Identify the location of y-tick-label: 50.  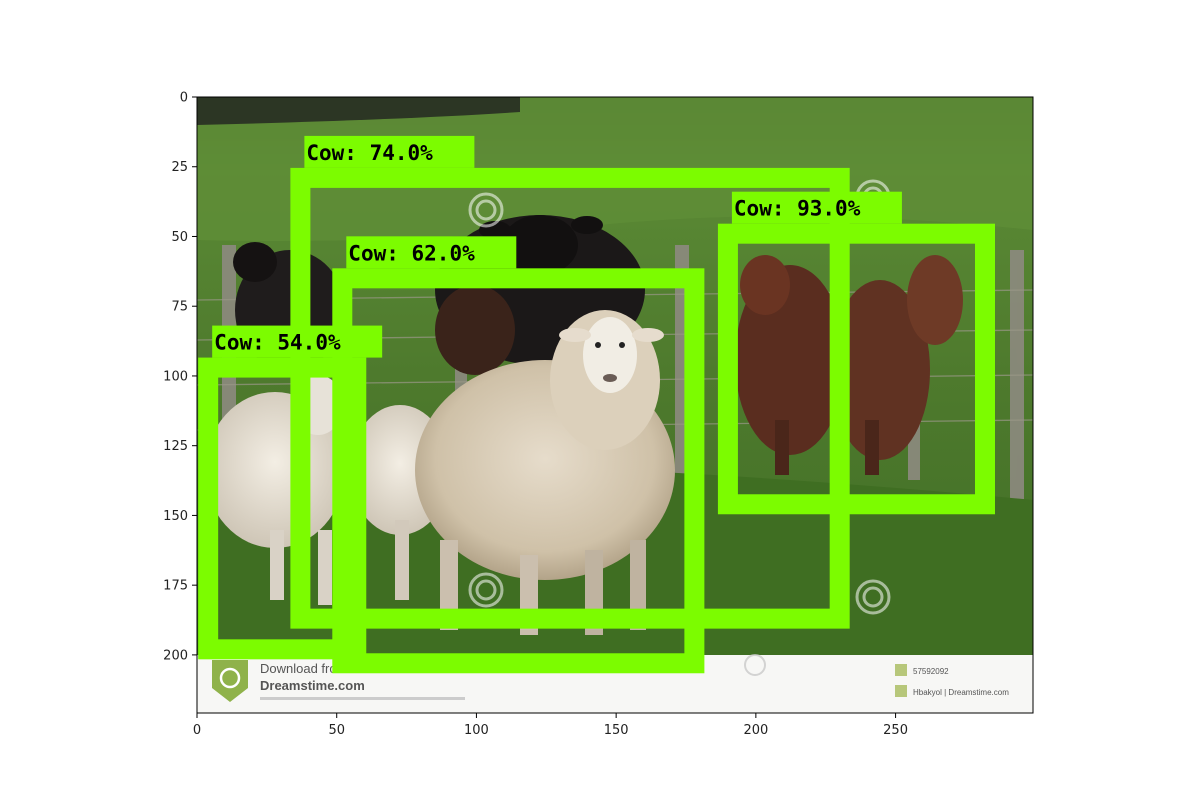
(179, 237).